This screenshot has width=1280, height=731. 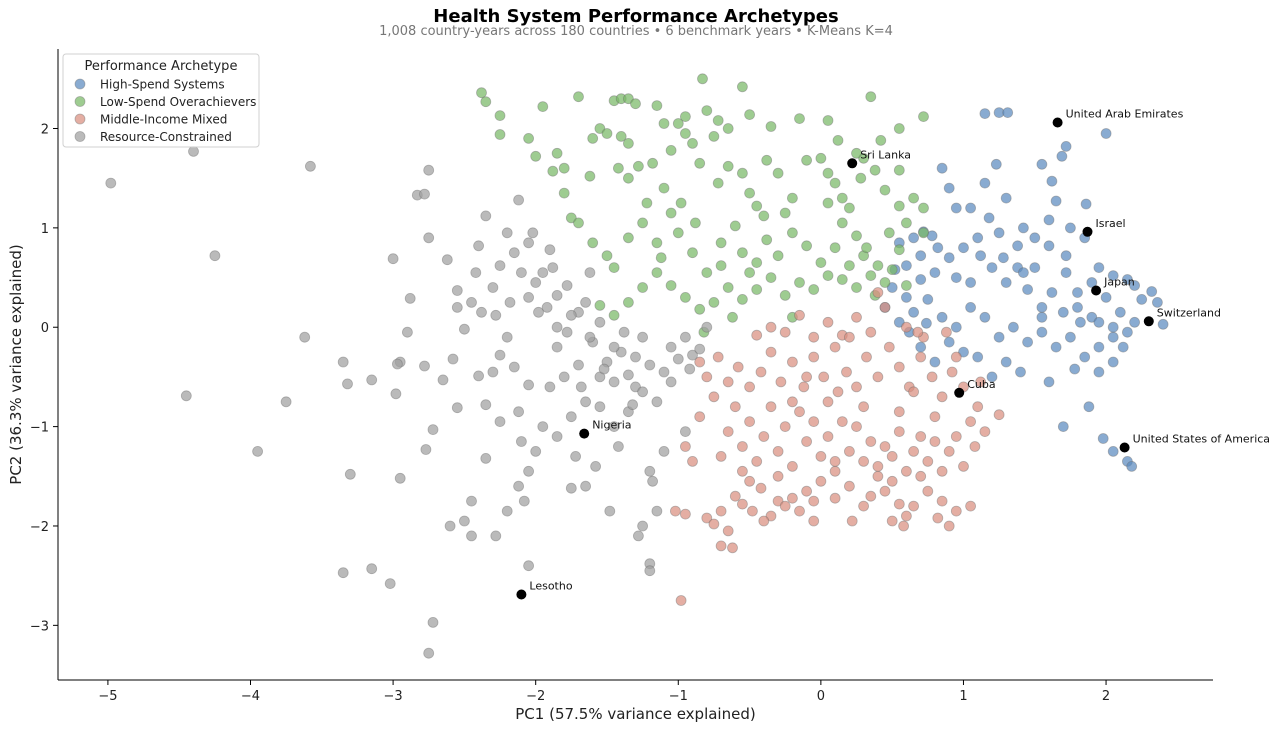 I want to click on y-tick-label: −1, so click(x=39, y=428).